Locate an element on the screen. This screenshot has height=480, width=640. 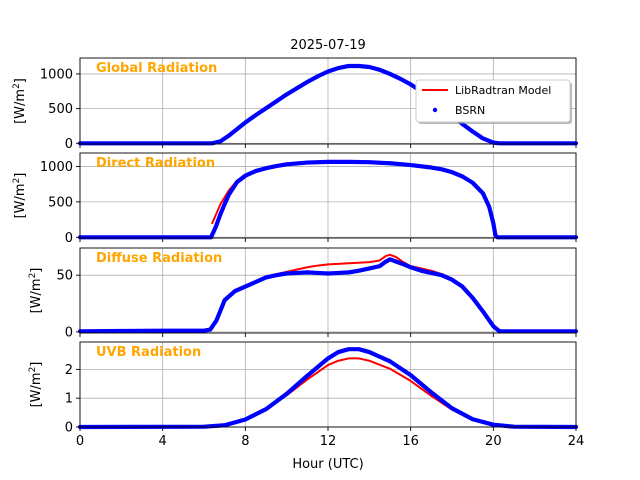
chart-title: 2025-07-19 is located at coordinates (328, 45).